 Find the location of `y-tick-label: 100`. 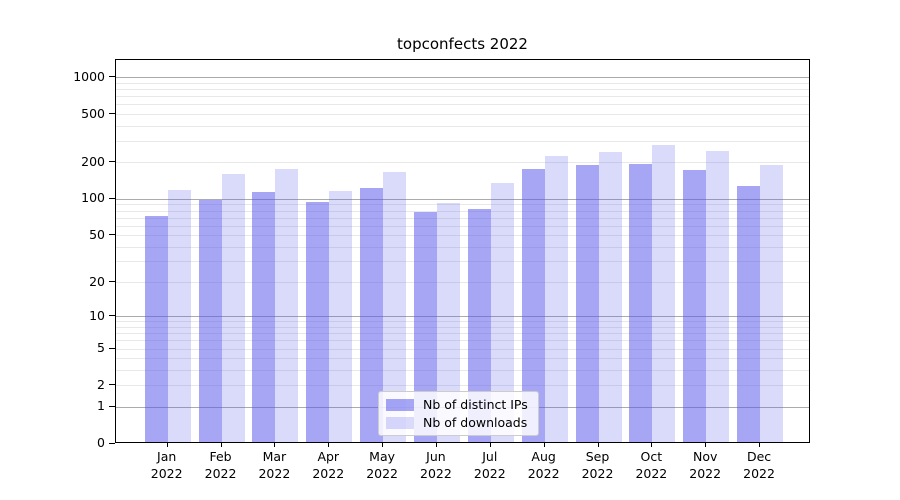

y-tick-label: 100 is located at coordinates (93, 198).